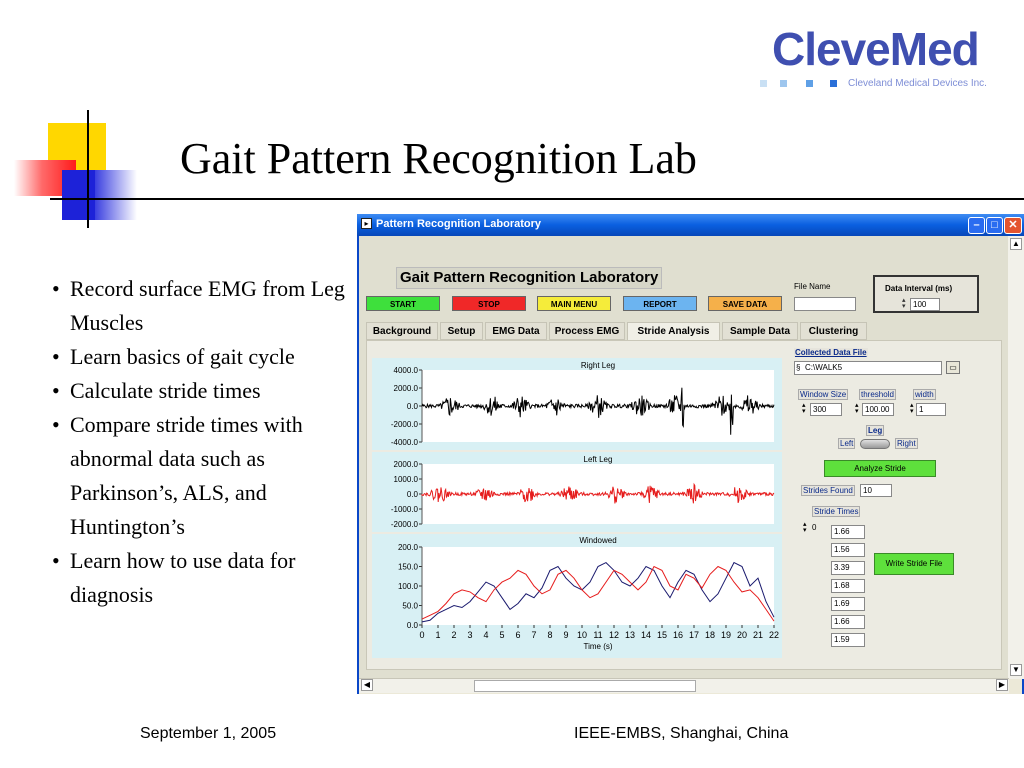  What do you see at coordinates (587, 331) in the screenshot?
I see `tab-process-emg: Process EMG` at bounding box center [587, 331].